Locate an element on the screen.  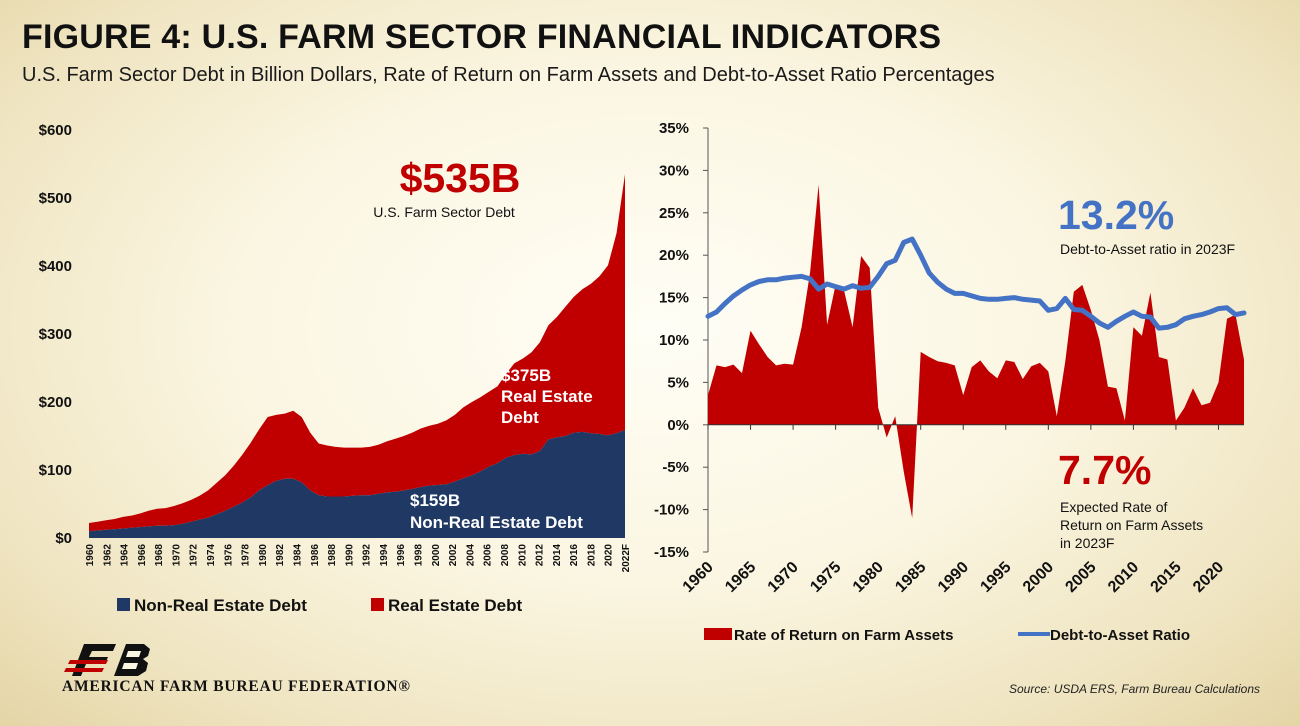
x-tick-label: 1982 is located at coordinates (280, 555).